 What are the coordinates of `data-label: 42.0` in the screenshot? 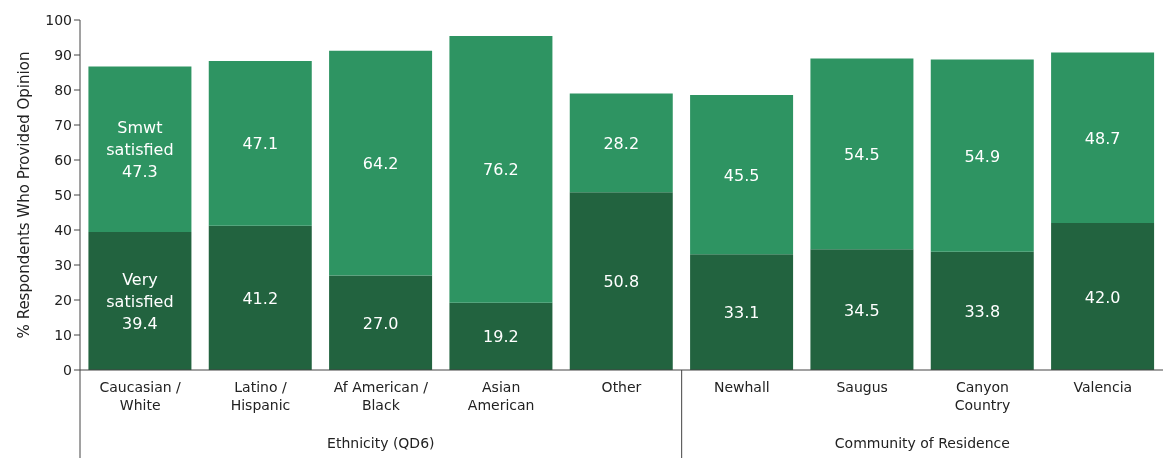 It's located at (1102, 296).